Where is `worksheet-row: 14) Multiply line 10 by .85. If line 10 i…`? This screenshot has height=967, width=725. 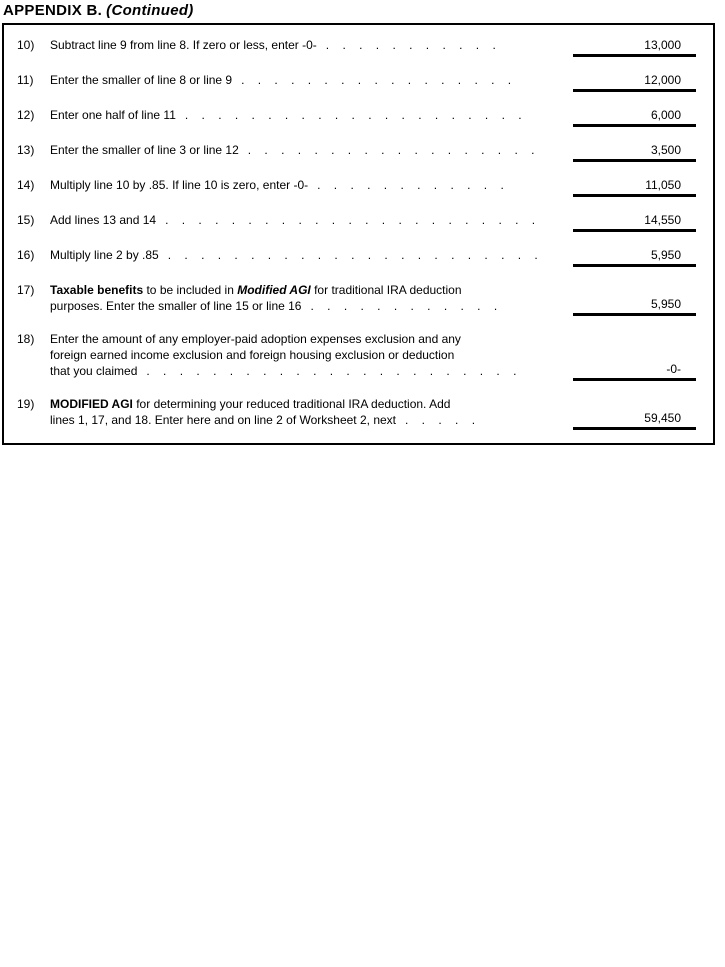
worksheet-row: 14) Multiply line 10 by .85. If line 10 i… is located at coordinates (365, 187).